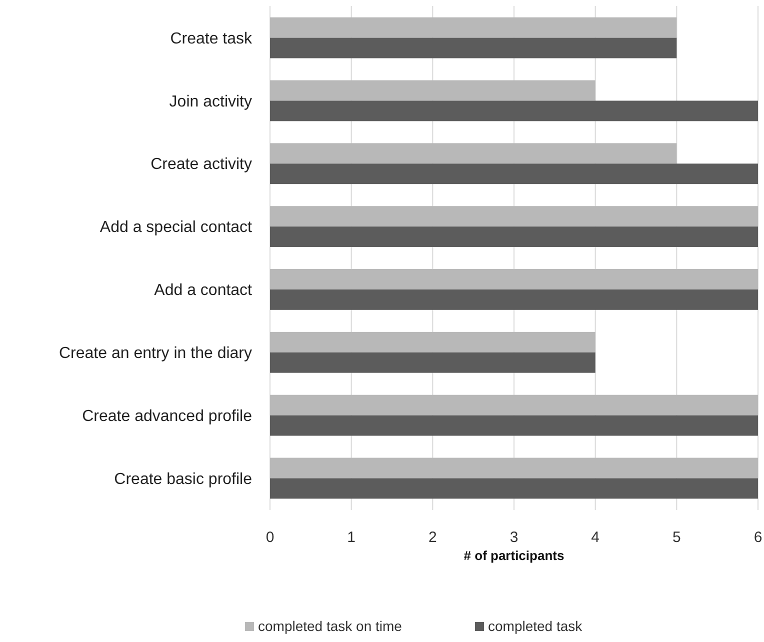  I want to click on x-tick-label: 2, so click(432, 537).